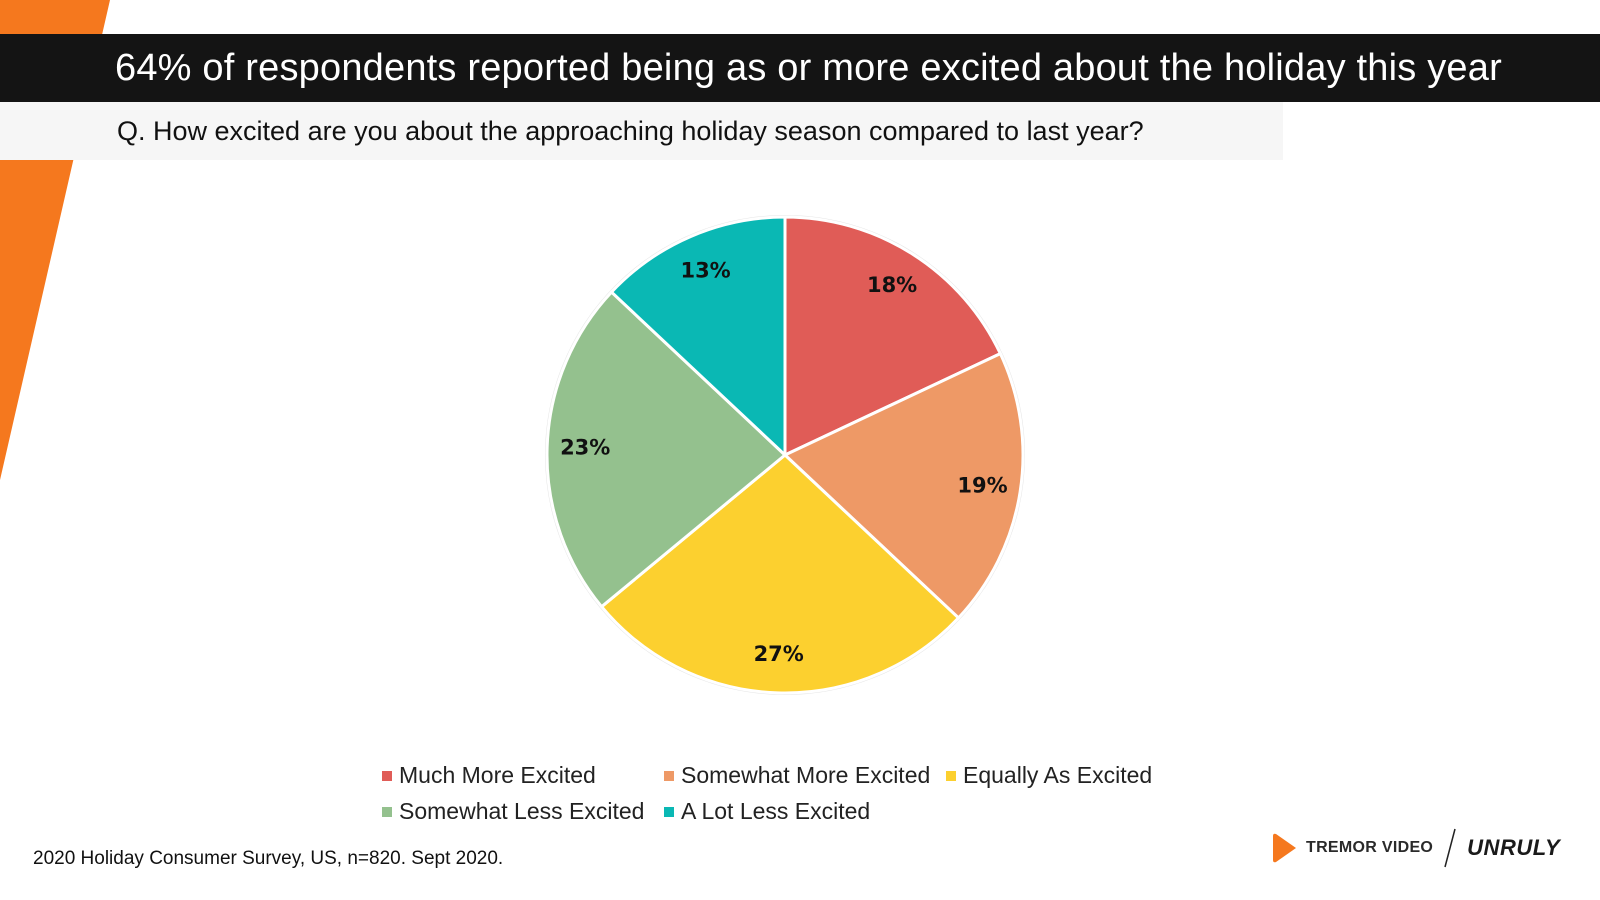 Image resolution: width=1600 pixels, height=900 pixels. What do you see at coordinates (1514, 847) in the screenshot?
I see `unruly-logo-text: UNRULY` at bounding box center [1514, 847].